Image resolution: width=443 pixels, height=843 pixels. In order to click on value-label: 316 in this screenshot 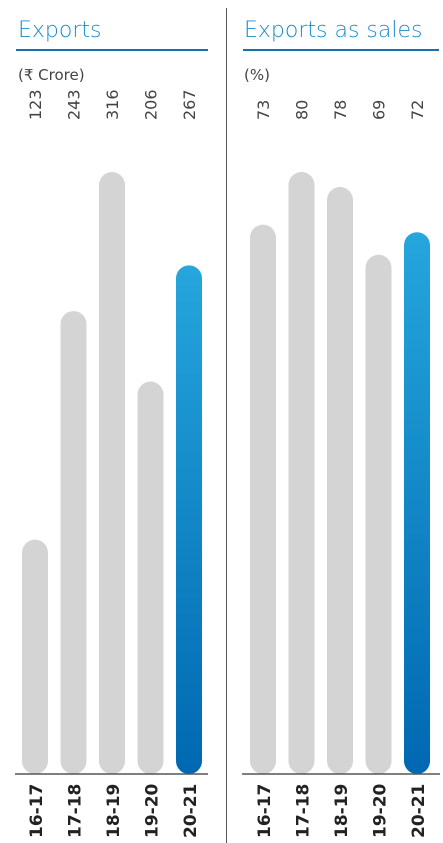, I will do `click(112, 104)`.